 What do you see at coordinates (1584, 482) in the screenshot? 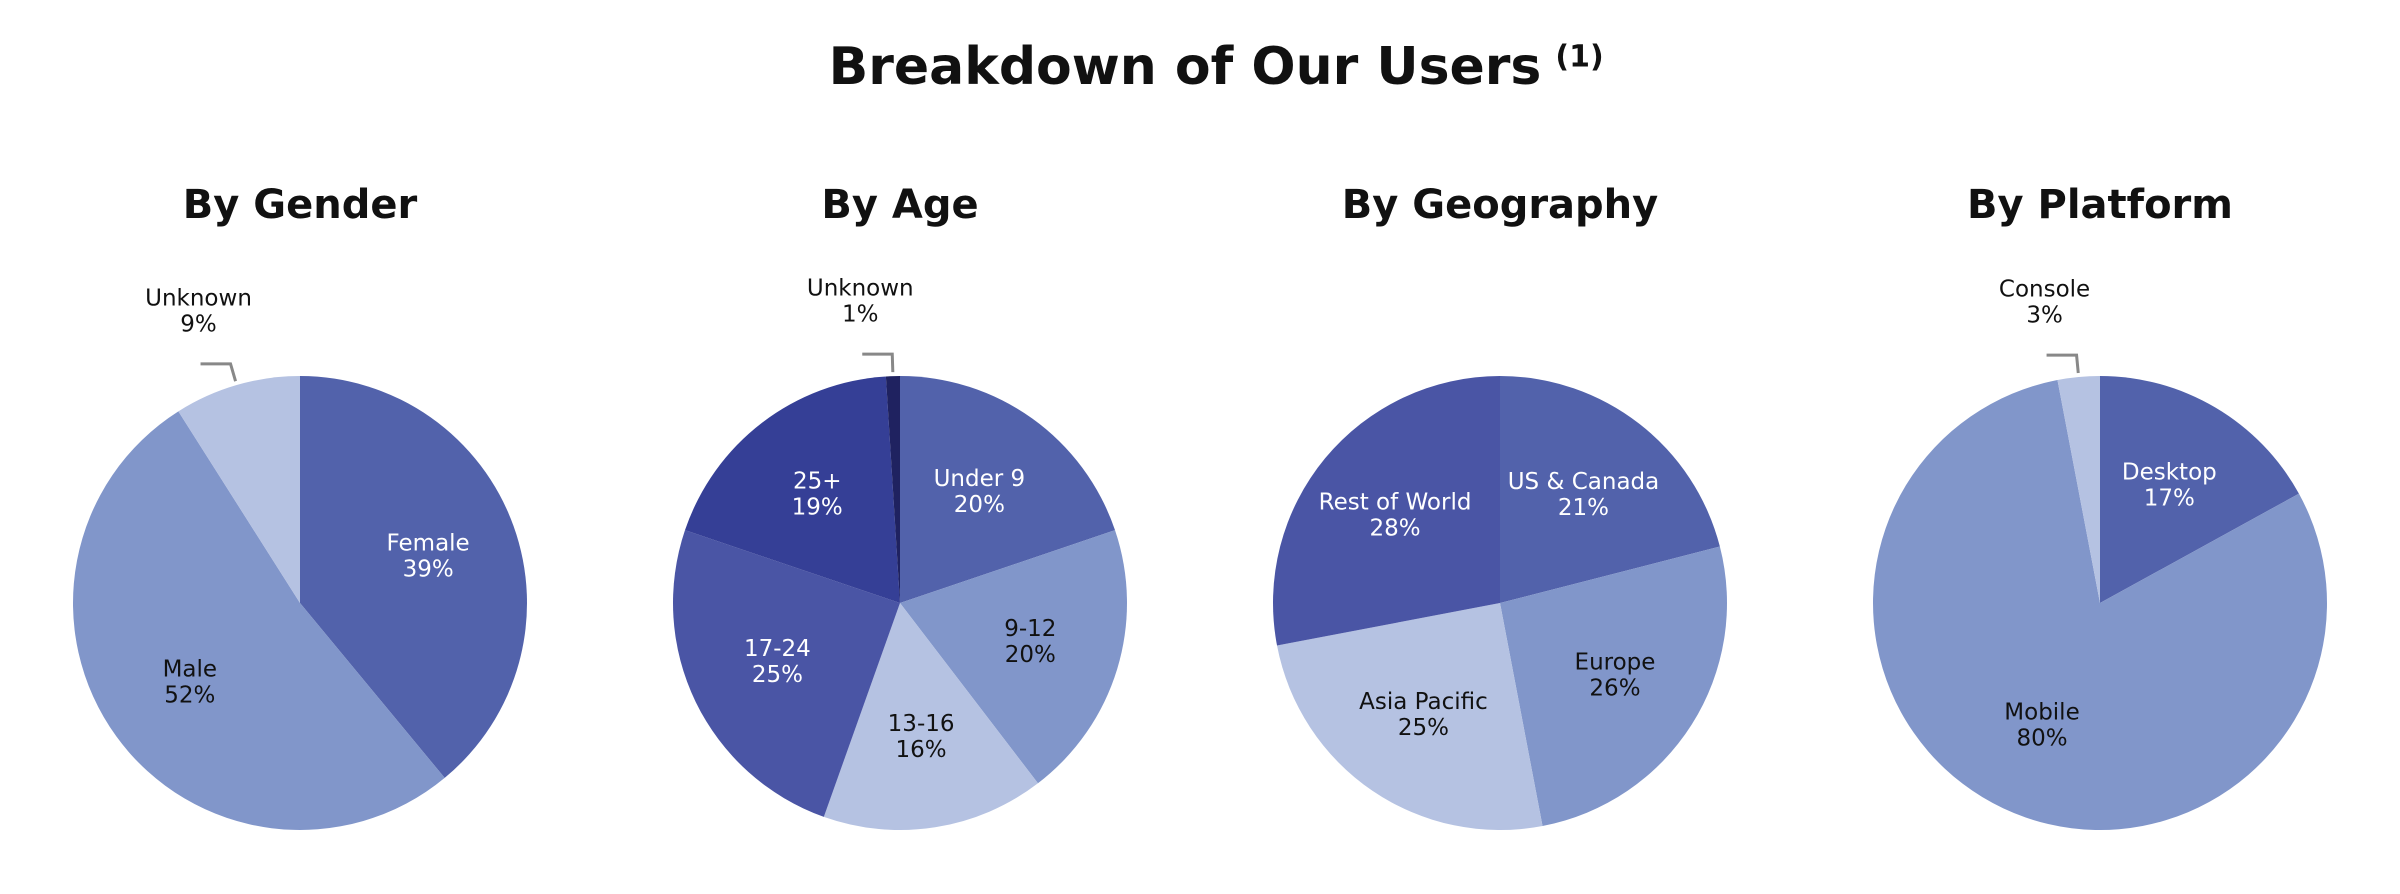
I see `slice-label: US & Canada` at bounding box center [1584, 482].